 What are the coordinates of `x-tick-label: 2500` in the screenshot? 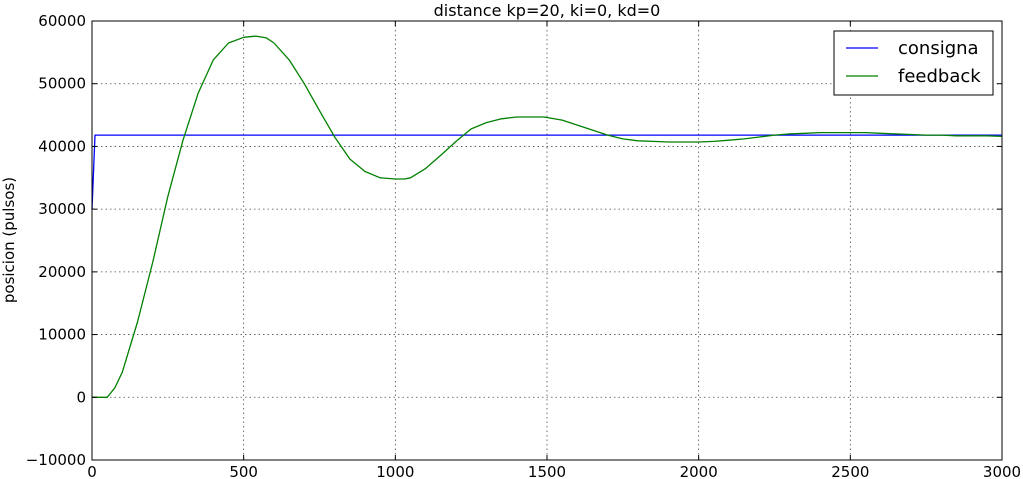 It's located at (850, 471).